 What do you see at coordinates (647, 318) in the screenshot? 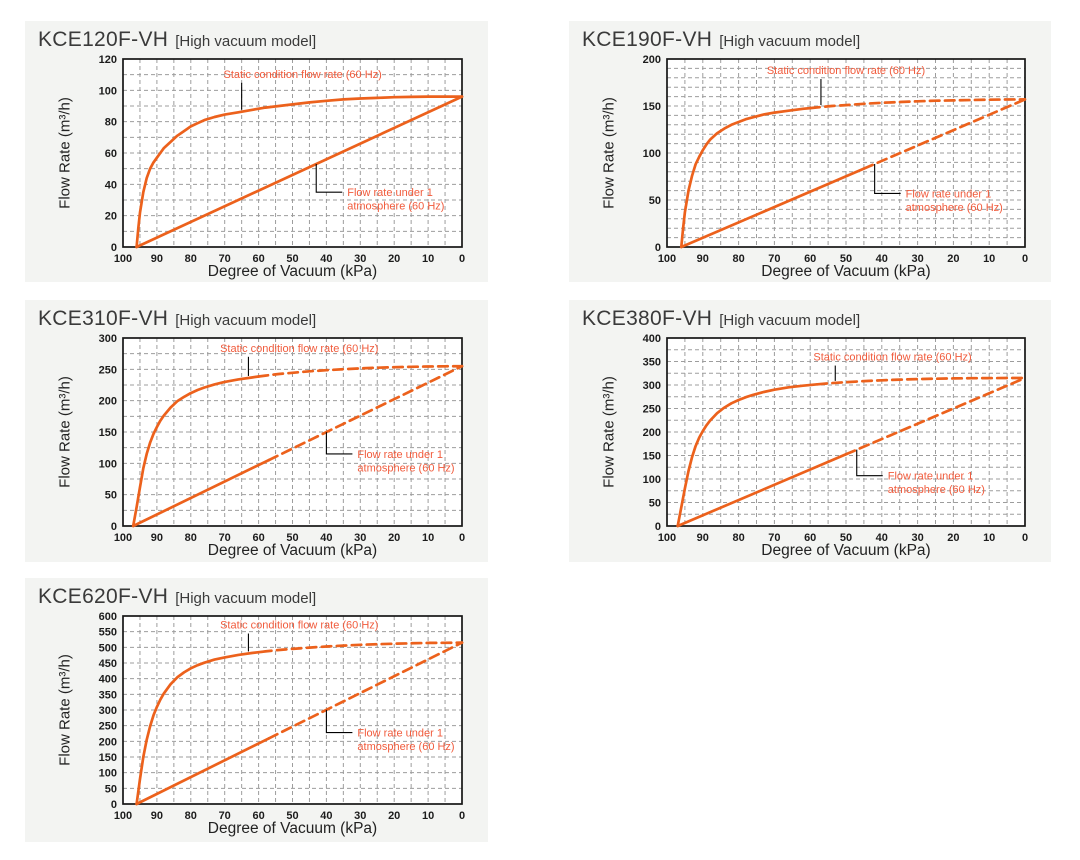
I see `model-name: KCE380F-VH` at bounding box center [647, 318].